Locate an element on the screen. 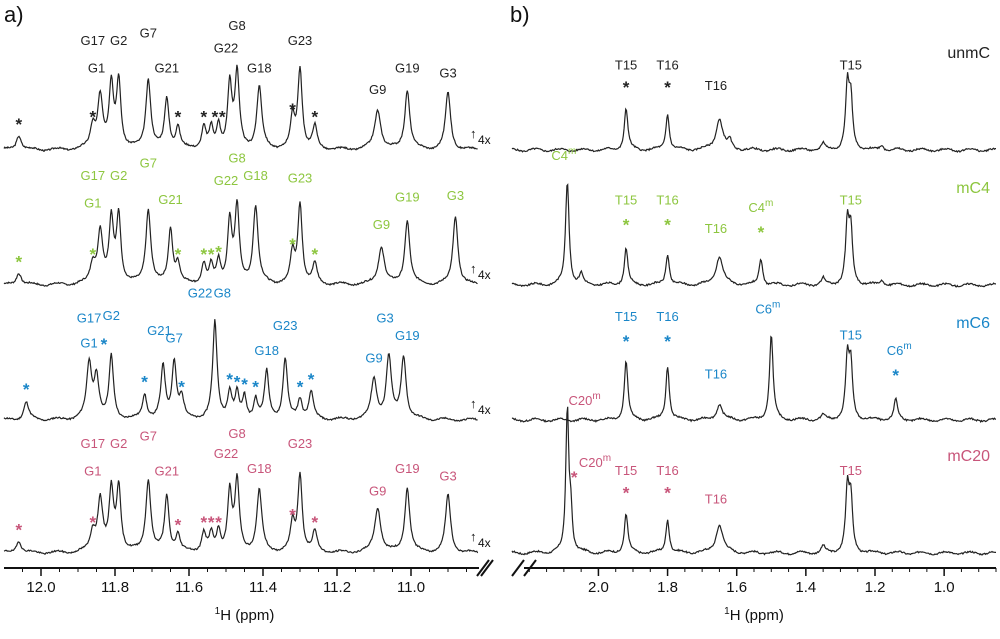  axis-break-mark is located at coordinates (487, 568).